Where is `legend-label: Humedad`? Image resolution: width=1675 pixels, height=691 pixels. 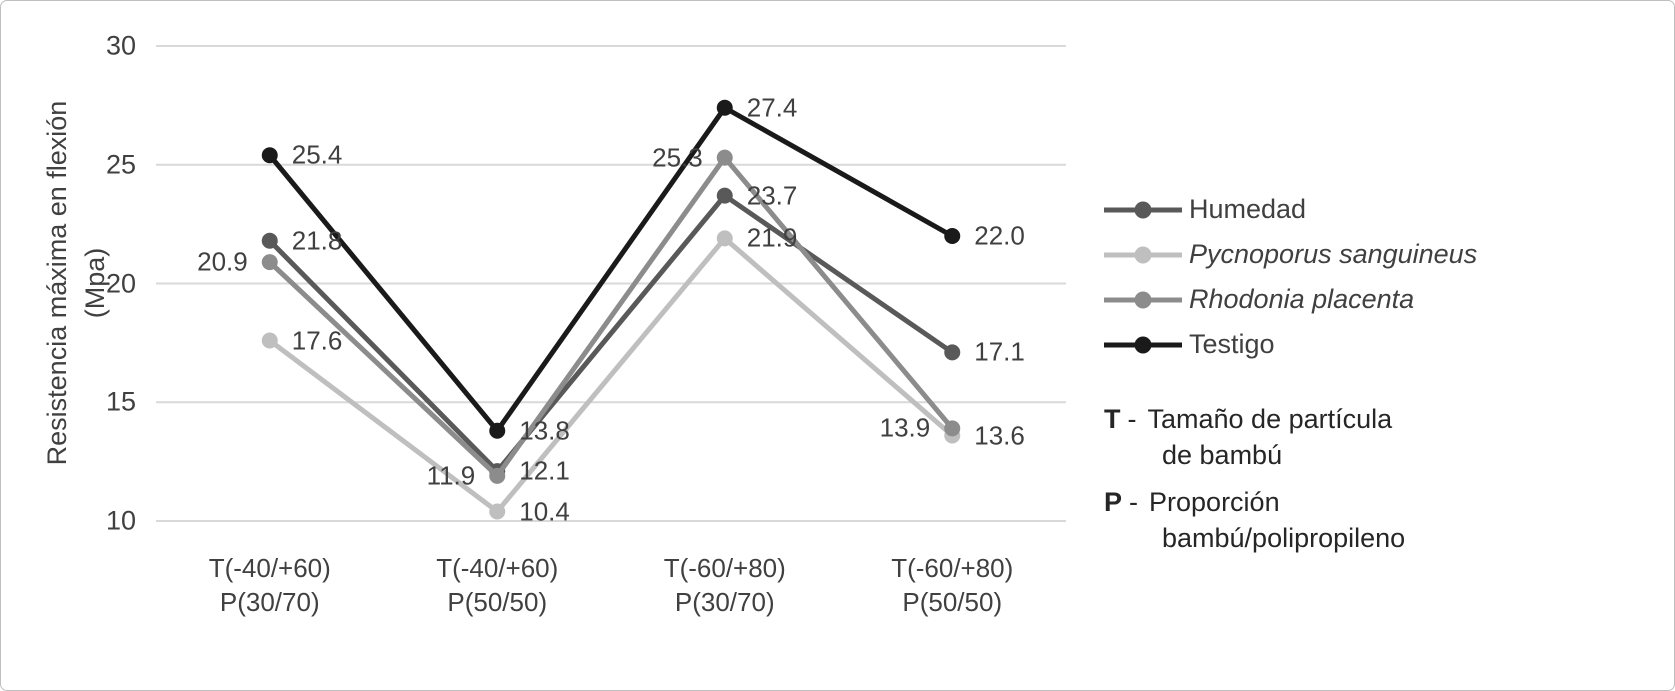 legend-label: Humedad is located at coordinates (1248, 209).